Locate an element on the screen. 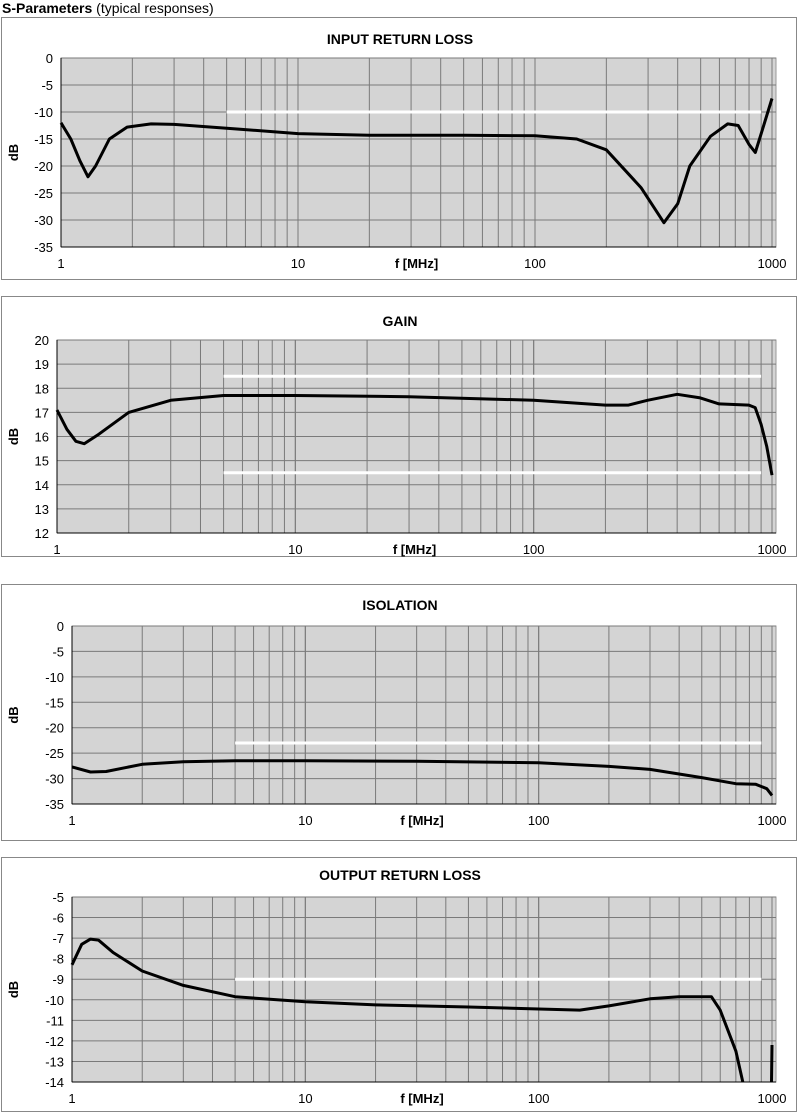  y-tick-label: 17 is located at coordinates (42, 412).